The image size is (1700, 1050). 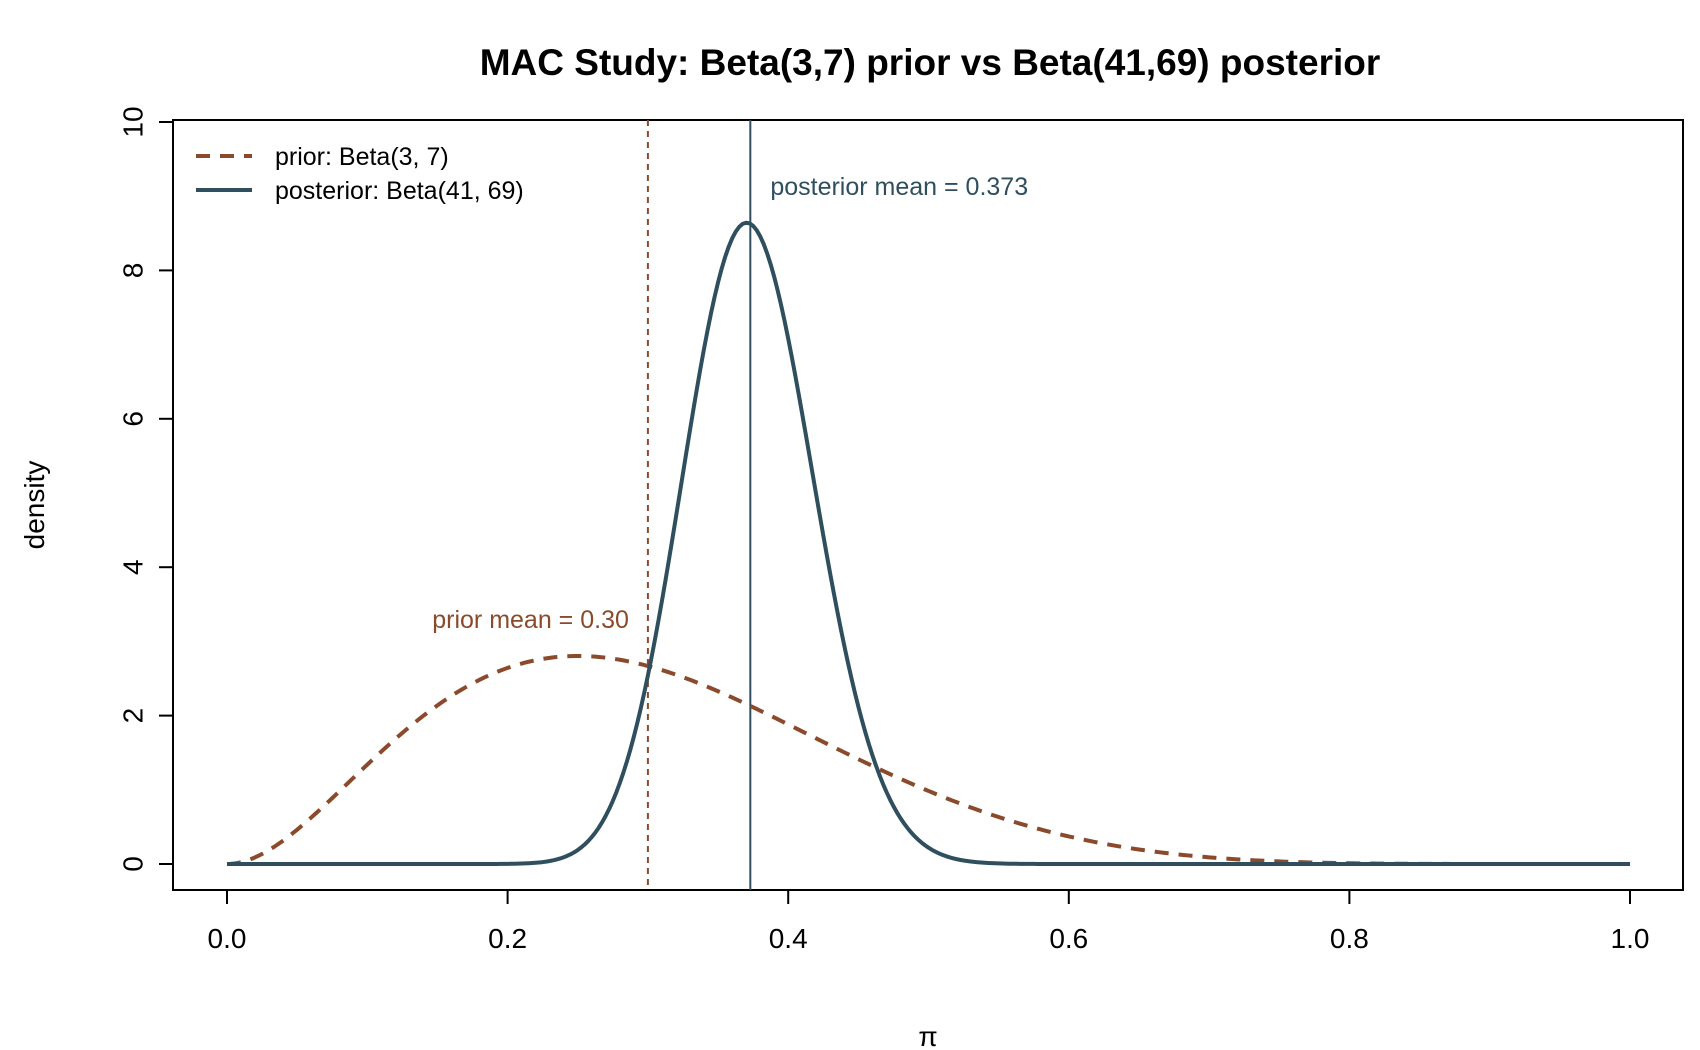 What do you see at coordinates (699, 505) in the screenshot?
I see `mean-reference-lines` at bounding box center [699, 505].